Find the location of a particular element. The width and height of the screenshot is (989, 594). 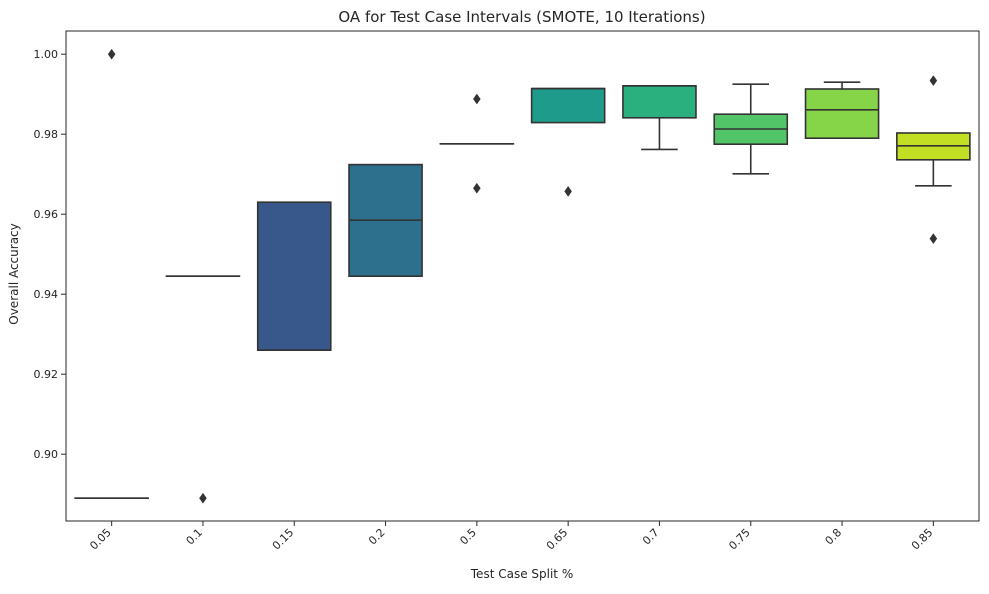

x-tick-label: 0.15 is located at coordinates (283, 539).